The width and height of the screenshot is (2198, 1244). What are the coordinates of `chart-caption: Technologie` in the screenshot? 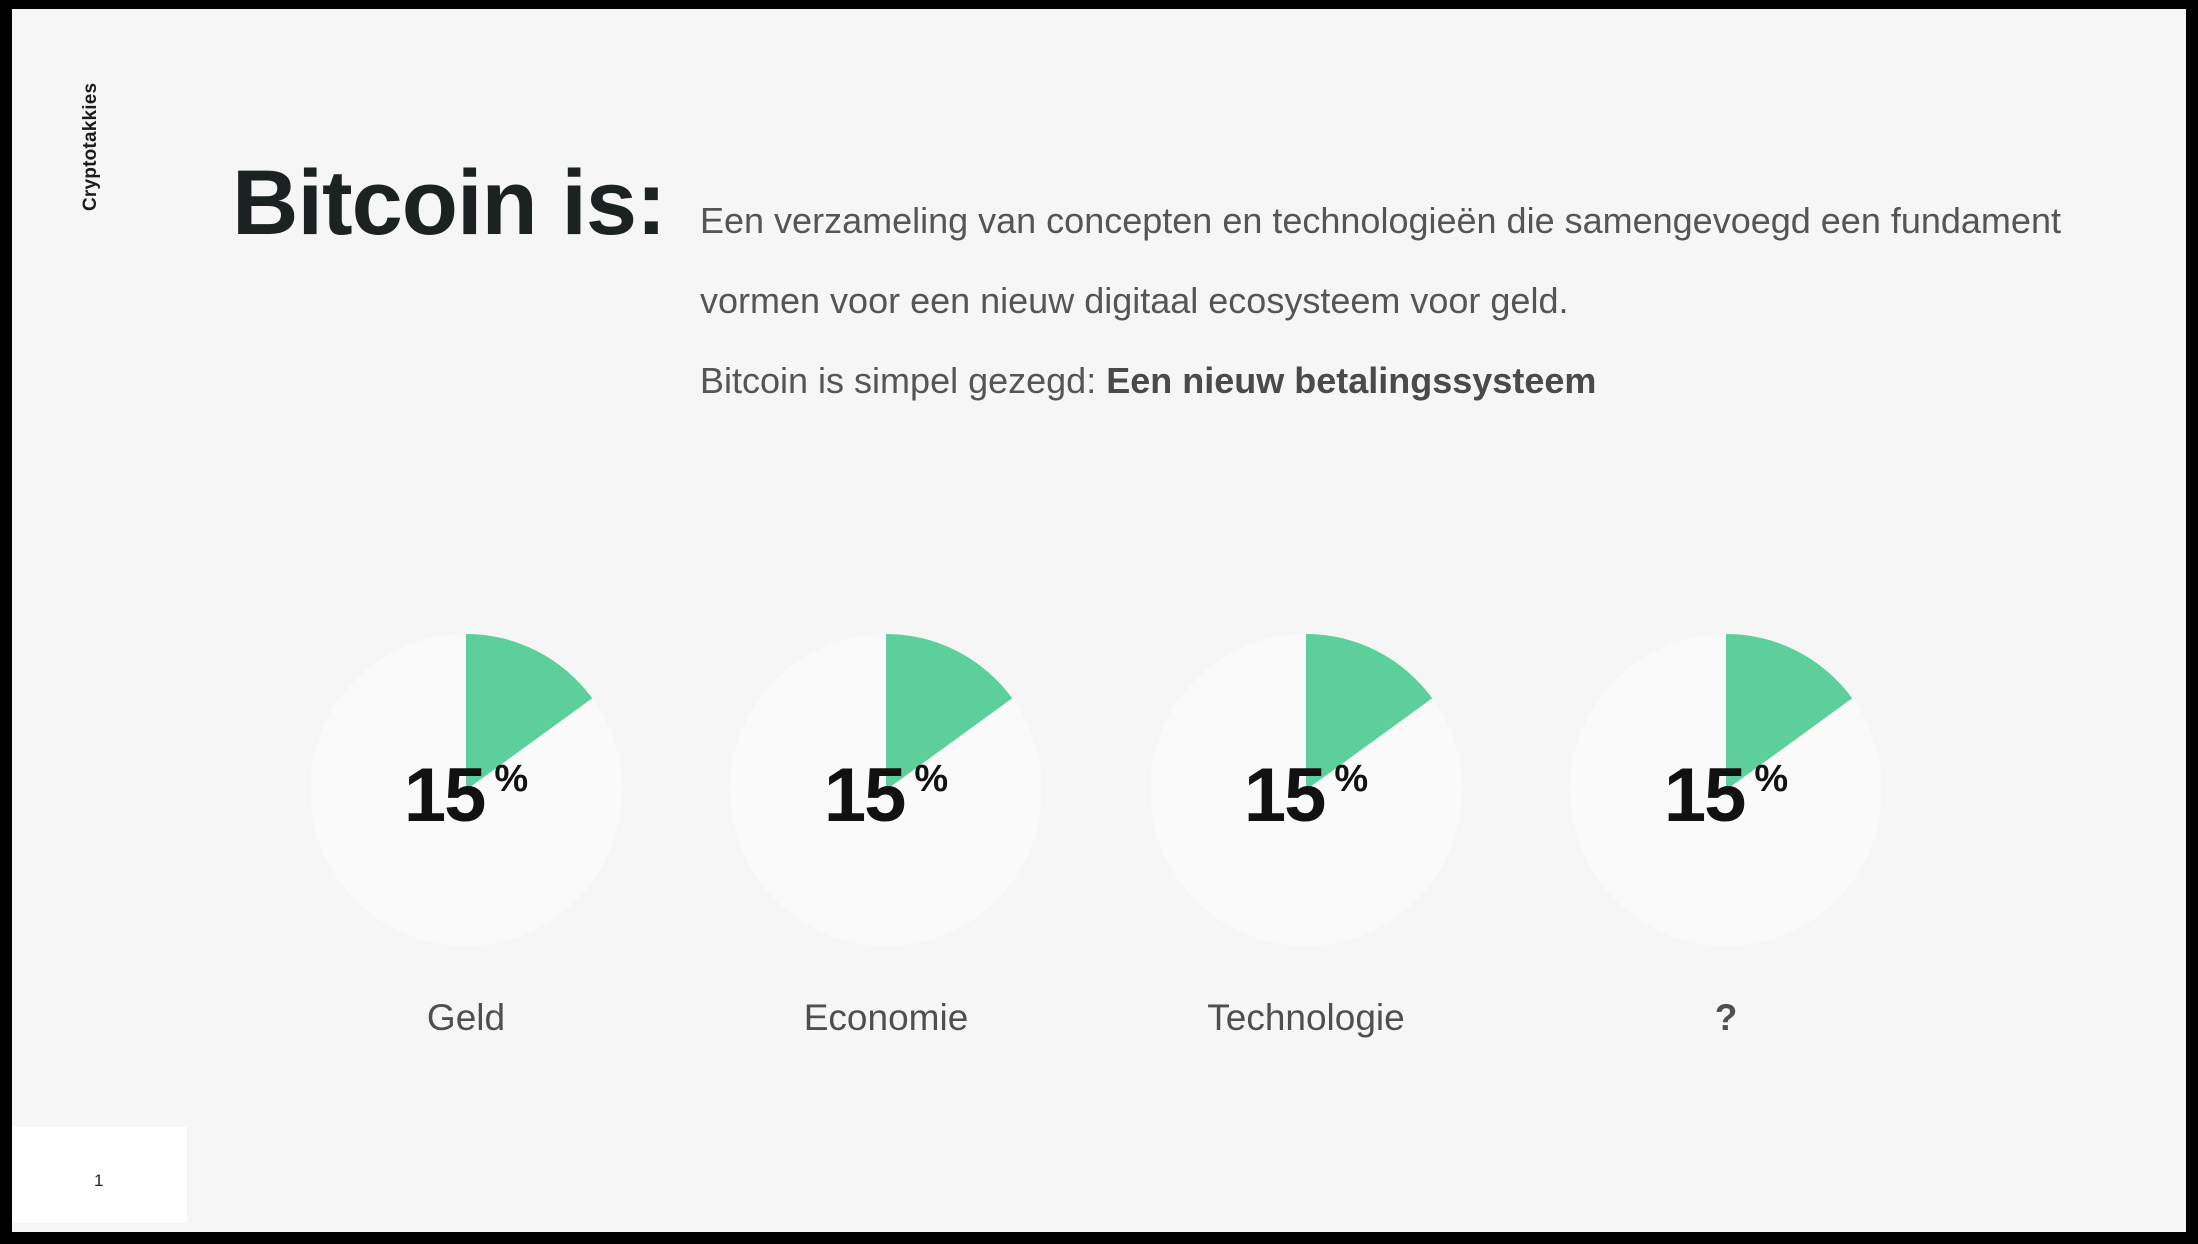 It's located at (1306, 1017).